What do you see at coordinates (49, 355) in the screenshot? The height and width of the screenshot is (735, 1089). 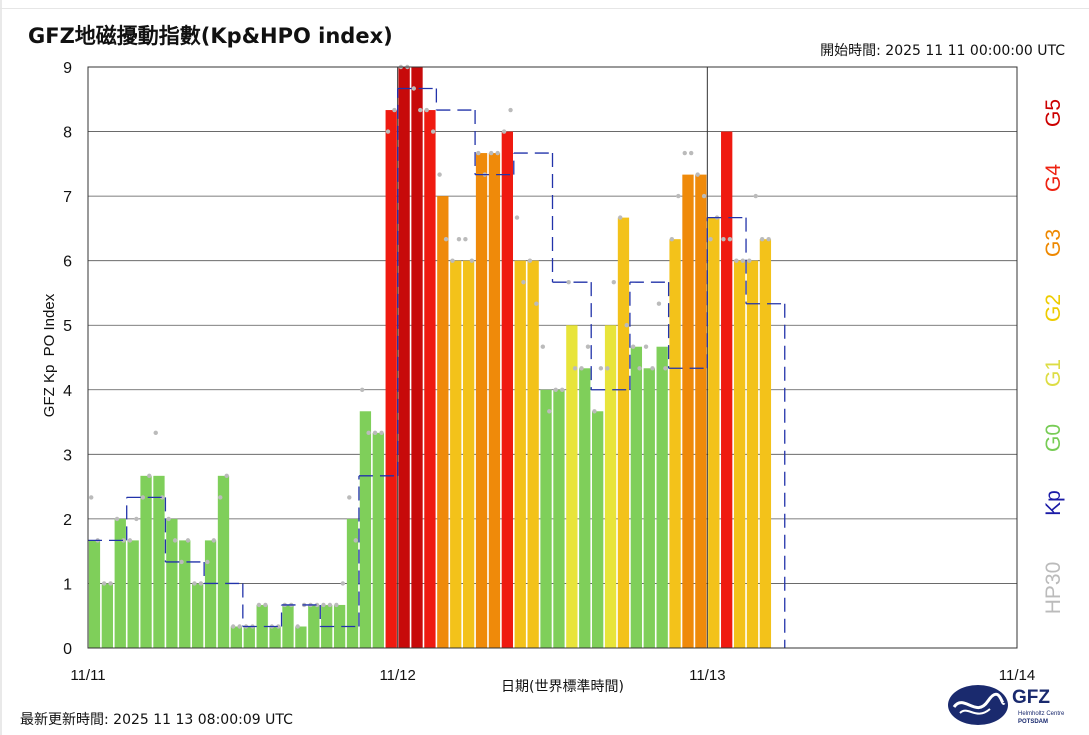 I see `y-axis-label: GFZ Kp PO Index` at bounding box center [49, 355].